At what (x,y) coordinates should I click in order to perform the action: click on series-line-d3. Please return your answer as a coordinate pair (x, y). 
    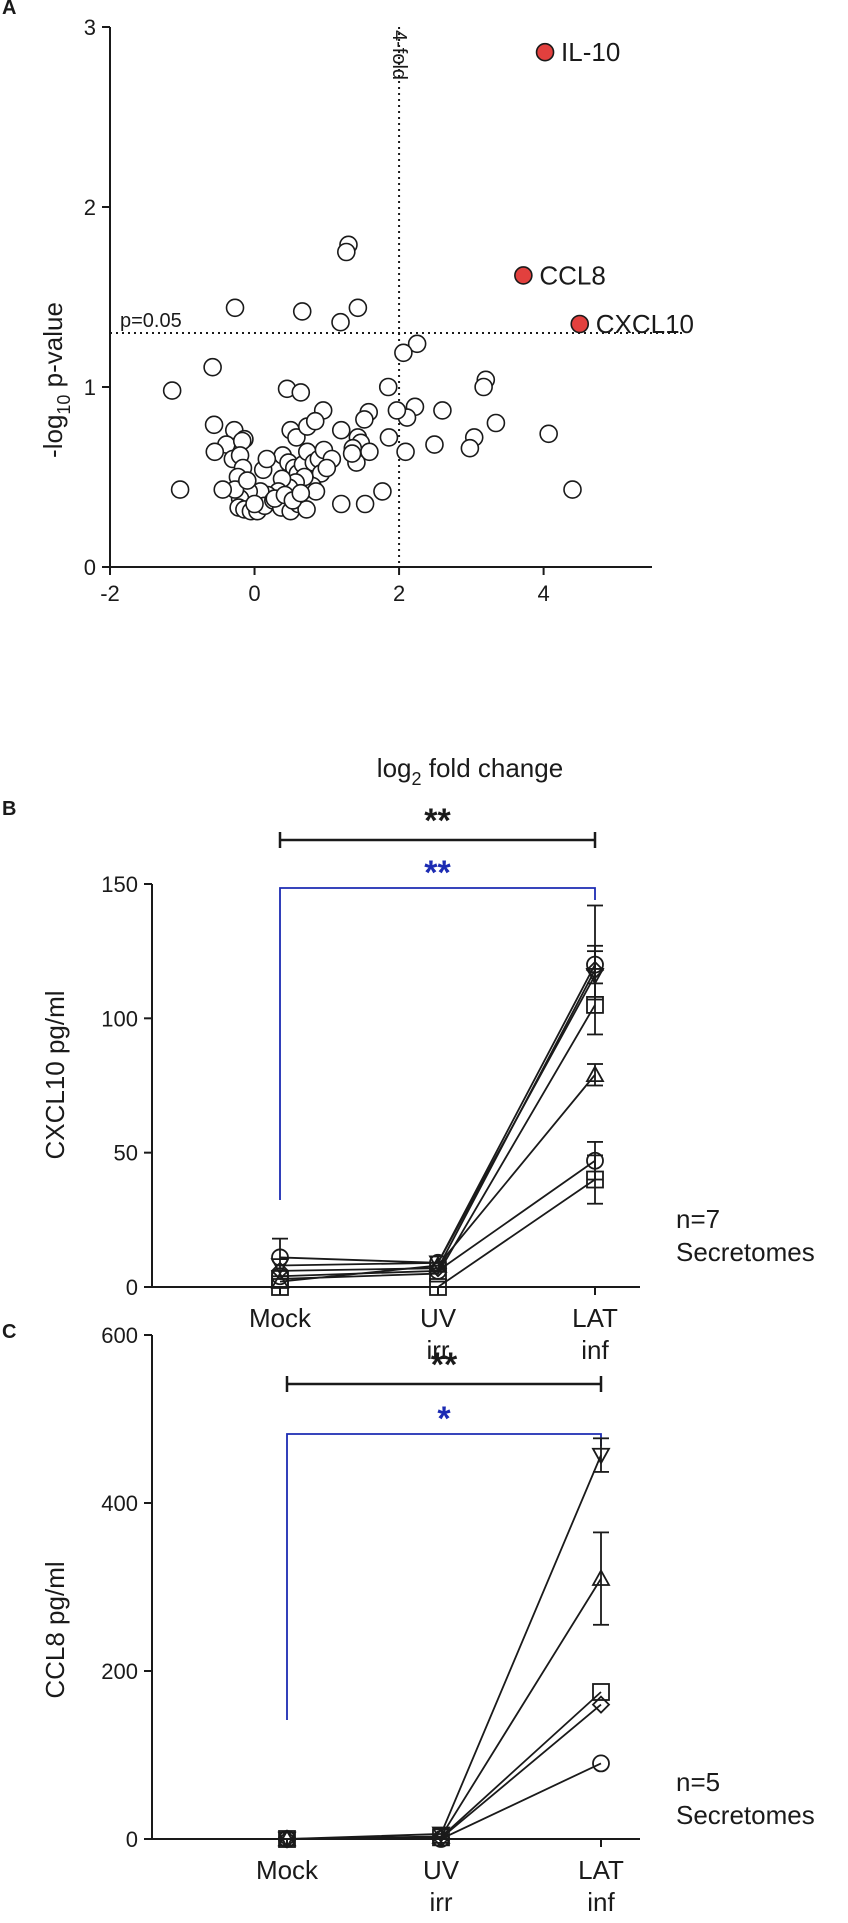
    Looking at the image, I should click on (444, 1765).